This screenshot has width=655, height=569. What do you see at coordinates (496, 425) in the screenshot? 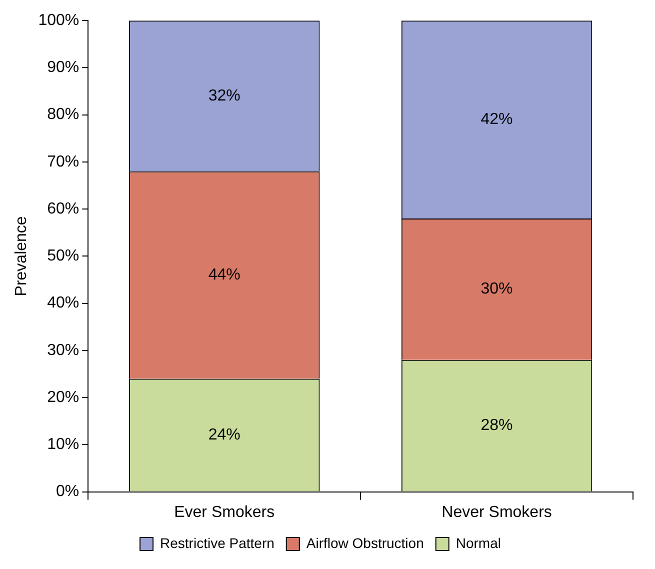
I see `data-label: 28%` at bounding box center [496, 425].